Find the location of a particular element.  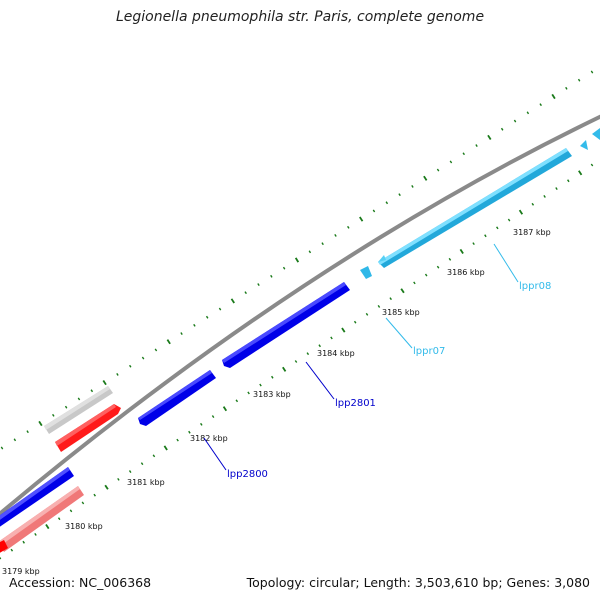

tick-label-3184: 3184 kbp is located at coordinates (336, 353).